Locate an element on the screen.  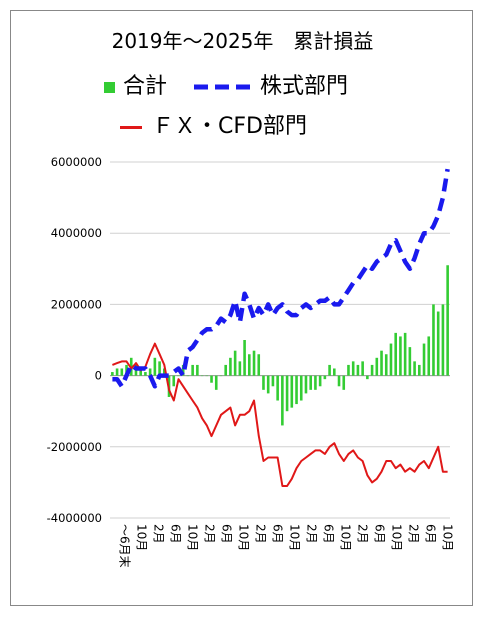
y-tick-label: -2000000 is located at coordinates (74, 447).